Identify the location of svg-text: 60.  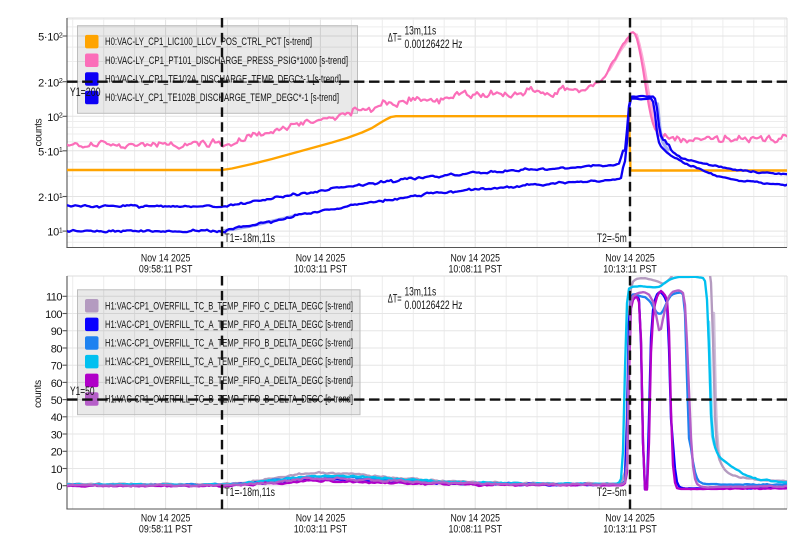
(57, 384).